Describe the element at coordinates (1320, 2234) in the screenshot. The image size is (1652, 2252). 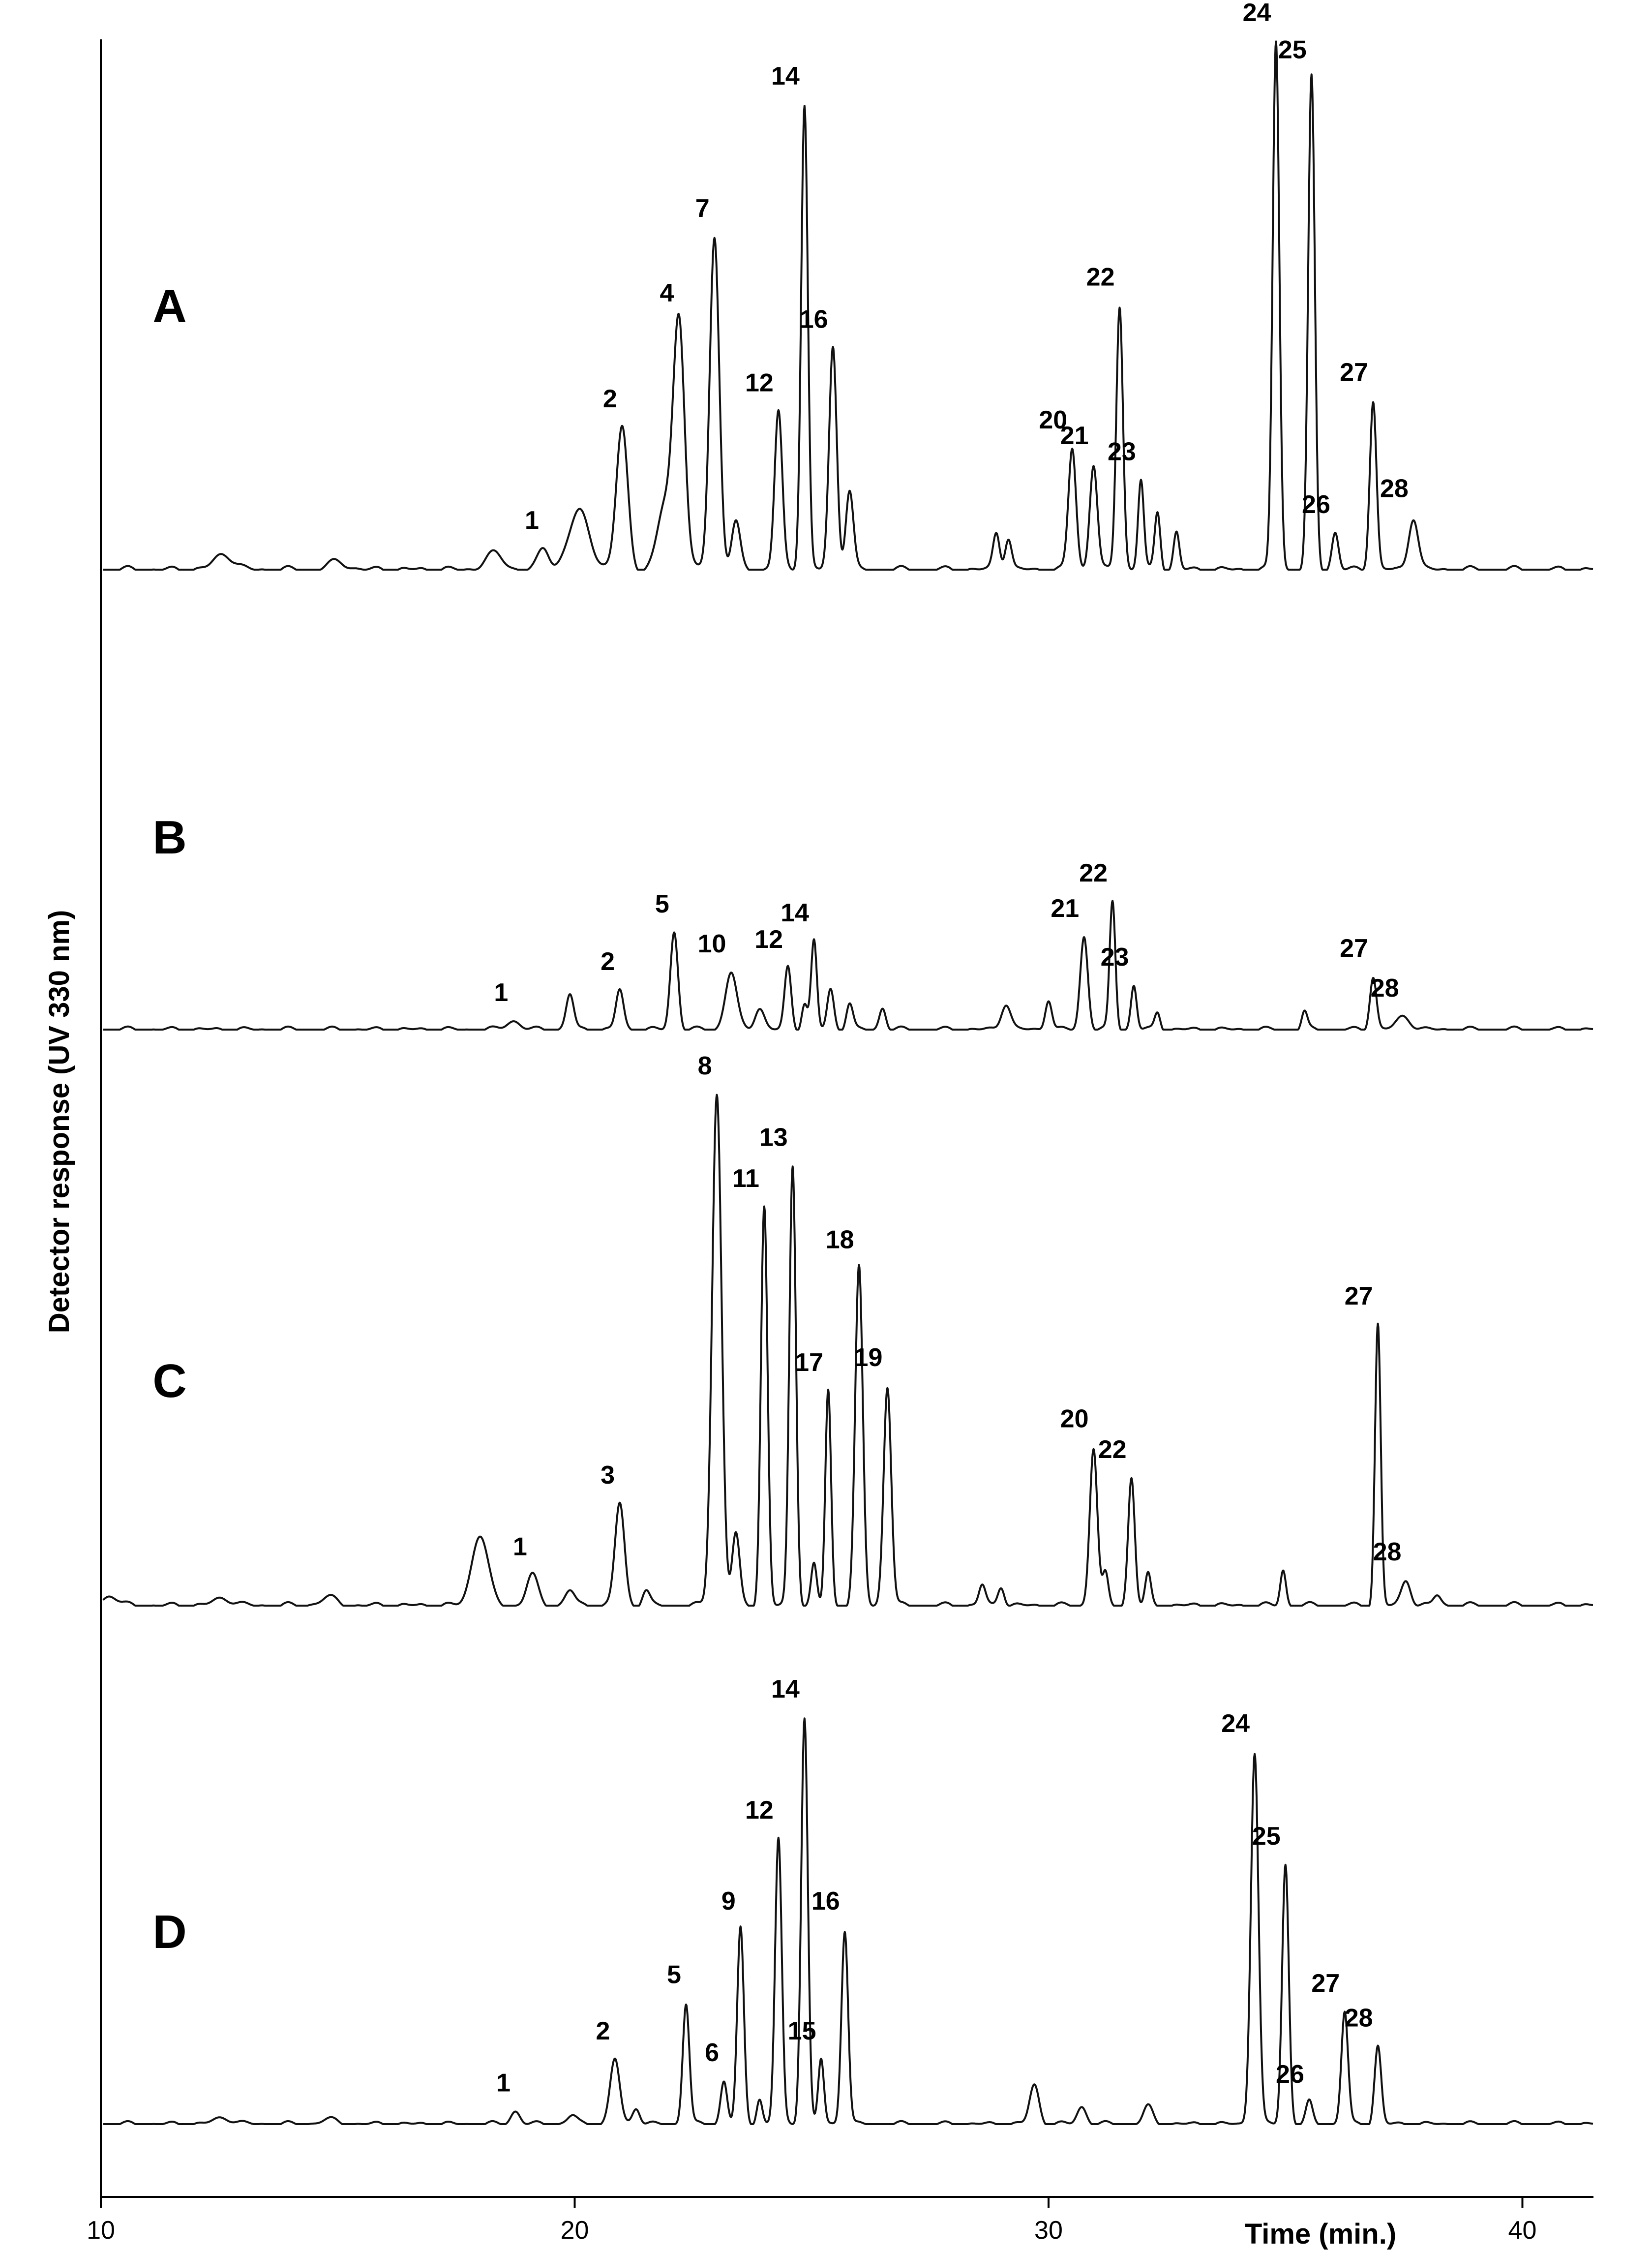
I see `x-axis-title: Time (min.)` at that location.